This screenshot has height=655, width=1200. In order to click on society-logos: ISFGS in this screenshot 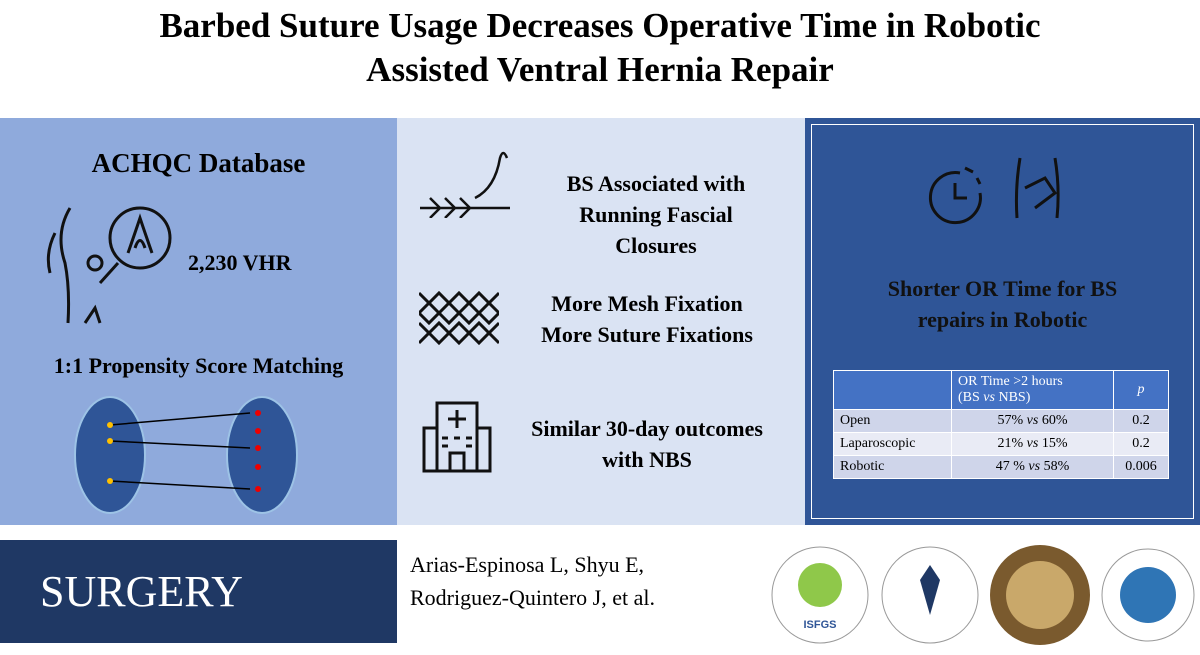, I will do `click(983, 595)`.